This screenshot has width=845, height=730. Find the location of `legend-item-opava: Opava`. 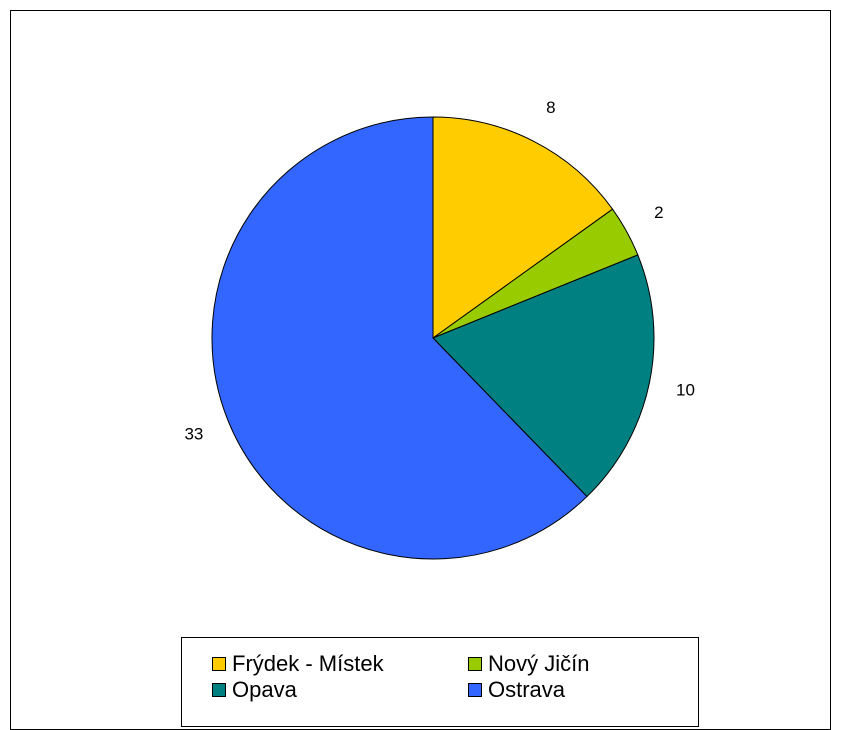

legend-item-opava: Opava is located at coordinates (254, 689).